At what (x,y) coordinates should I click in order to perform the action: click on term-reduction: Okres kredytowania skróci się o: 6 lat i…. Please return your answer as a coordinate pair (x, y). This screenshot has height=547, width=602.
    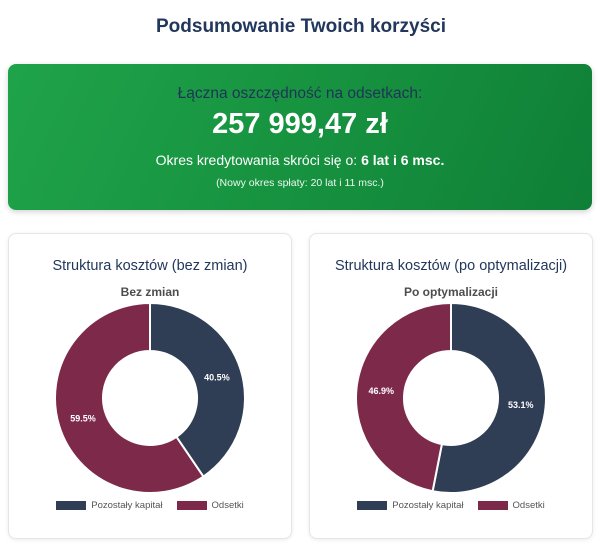
    Looking at the image, I should click on (300, 160).